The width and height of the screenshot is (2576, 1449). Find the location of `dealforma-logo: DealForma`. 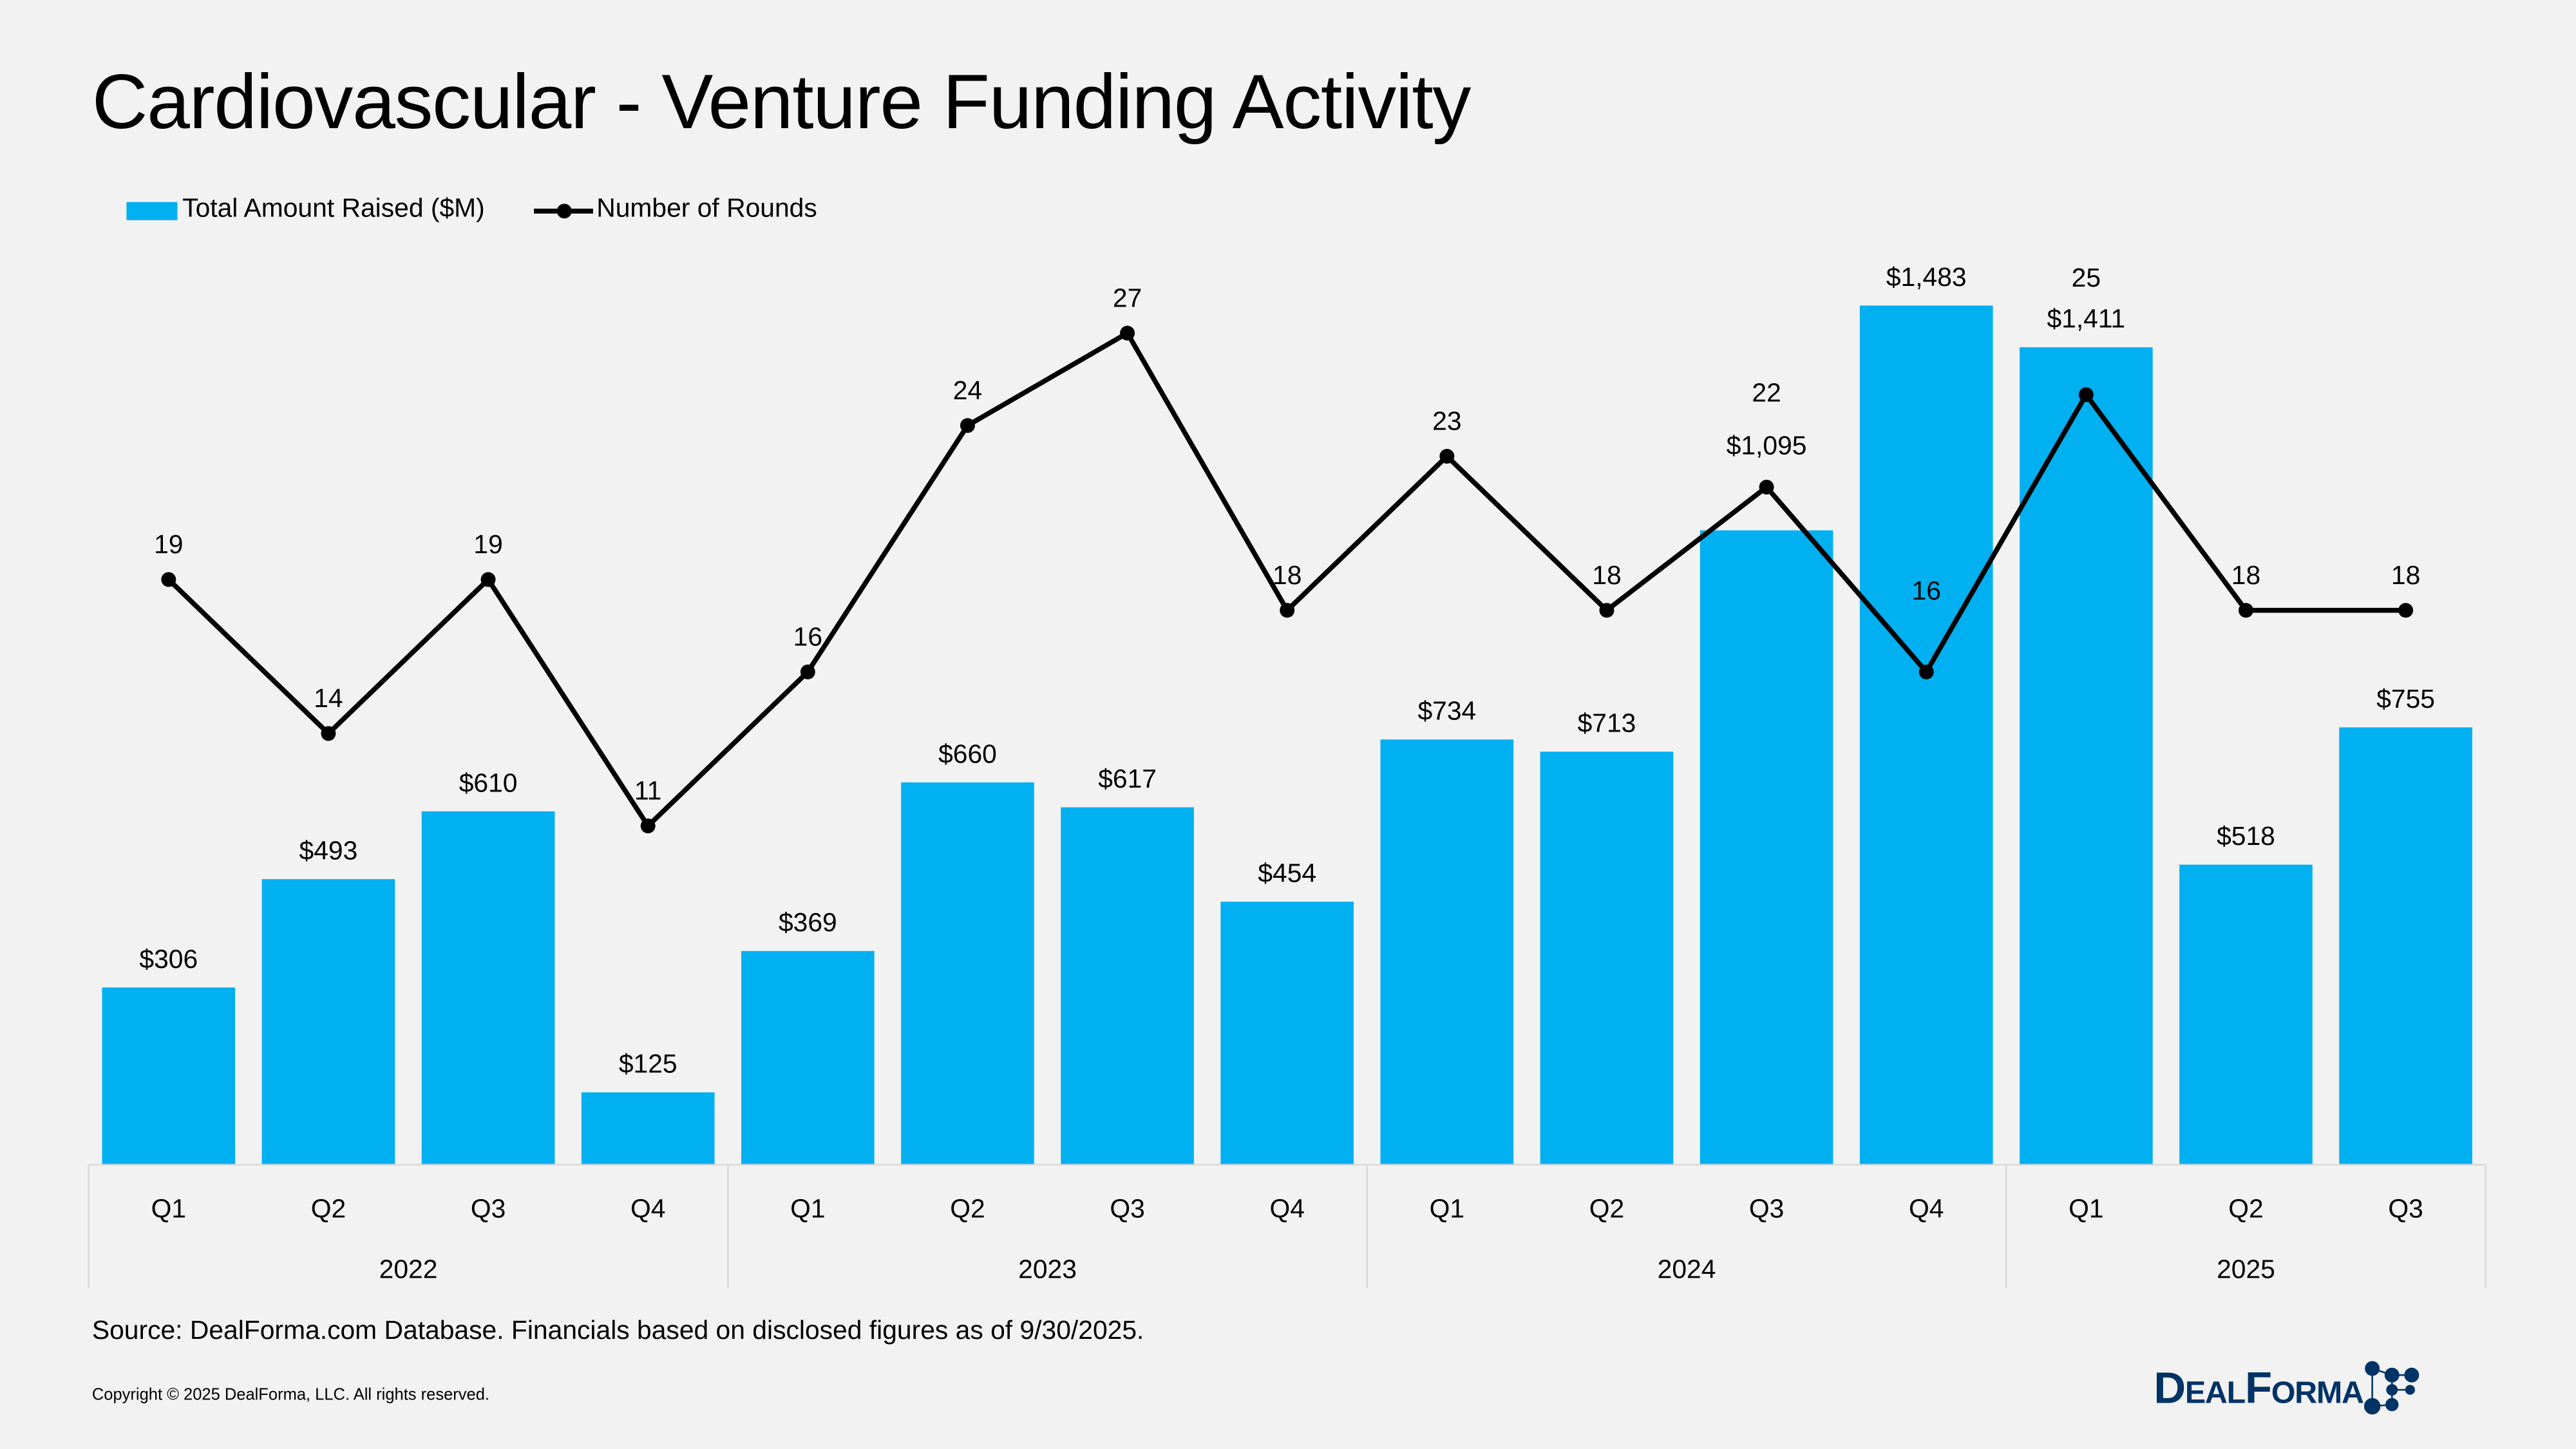

dealforma-logo: DealForma is located at coordinates (2291, 1388).